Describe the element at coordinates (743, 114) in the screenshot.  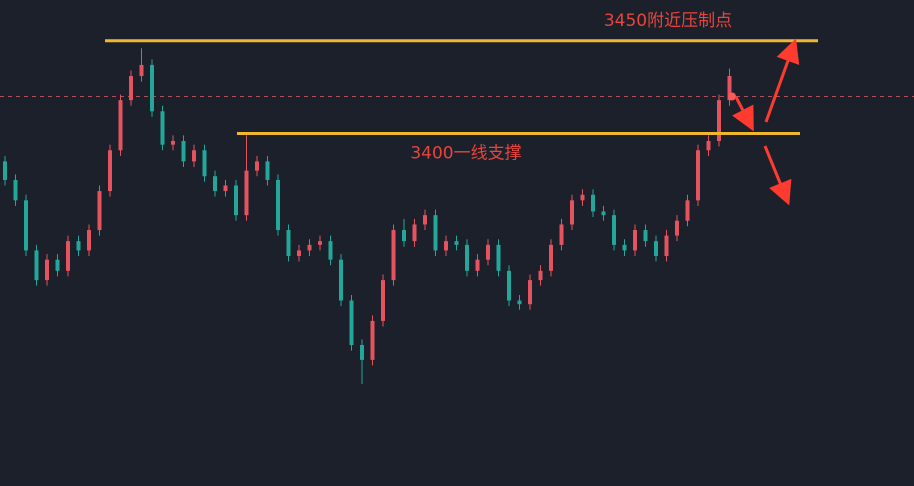
I see `arrow-pullback` at that location.